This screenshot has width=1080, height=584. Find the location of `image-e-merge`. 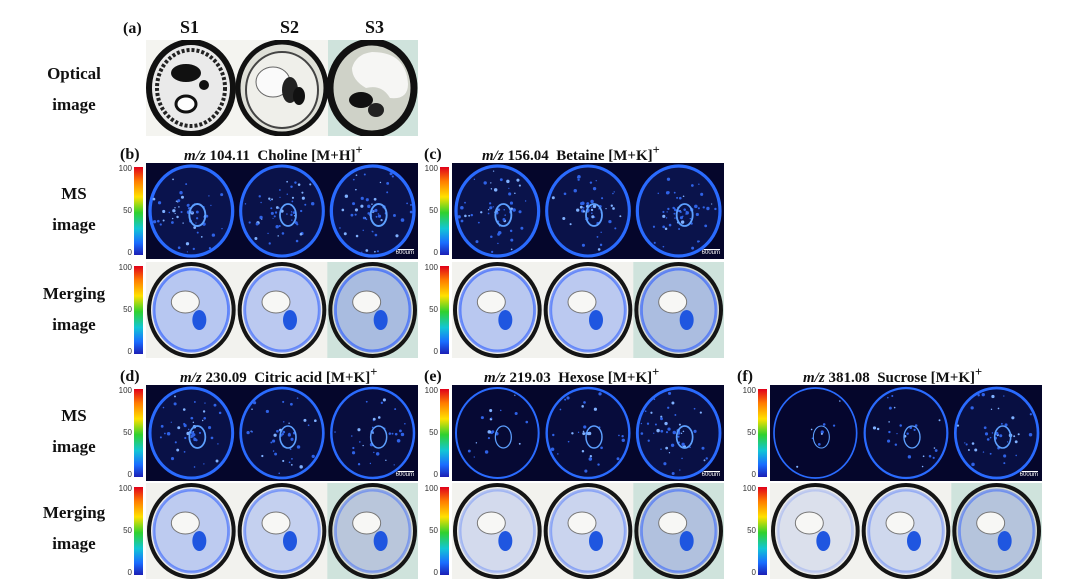

image-e-merge is located at coordinates (588, 531).